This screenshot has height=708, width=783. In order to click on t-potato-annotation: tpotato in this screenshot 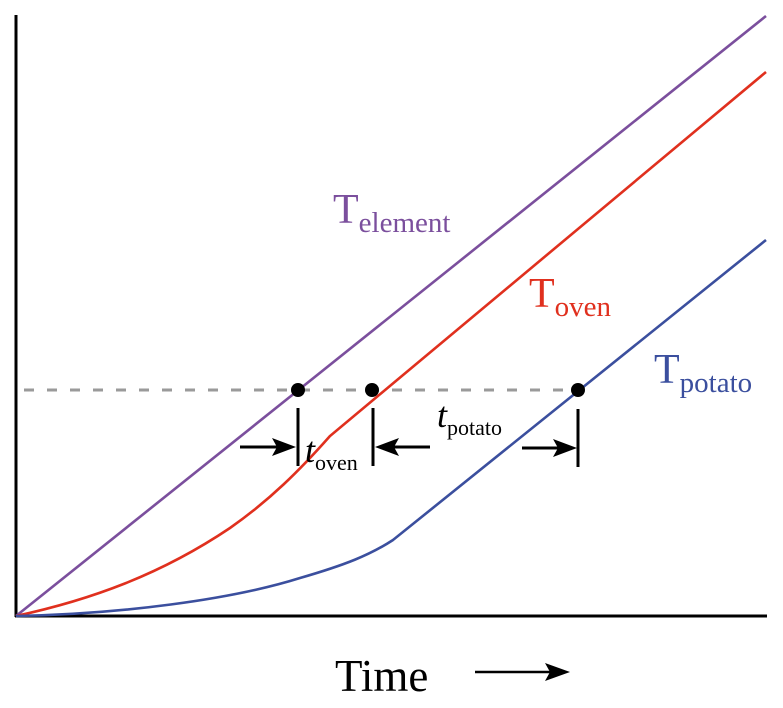, I will do `click(469, 417)`.